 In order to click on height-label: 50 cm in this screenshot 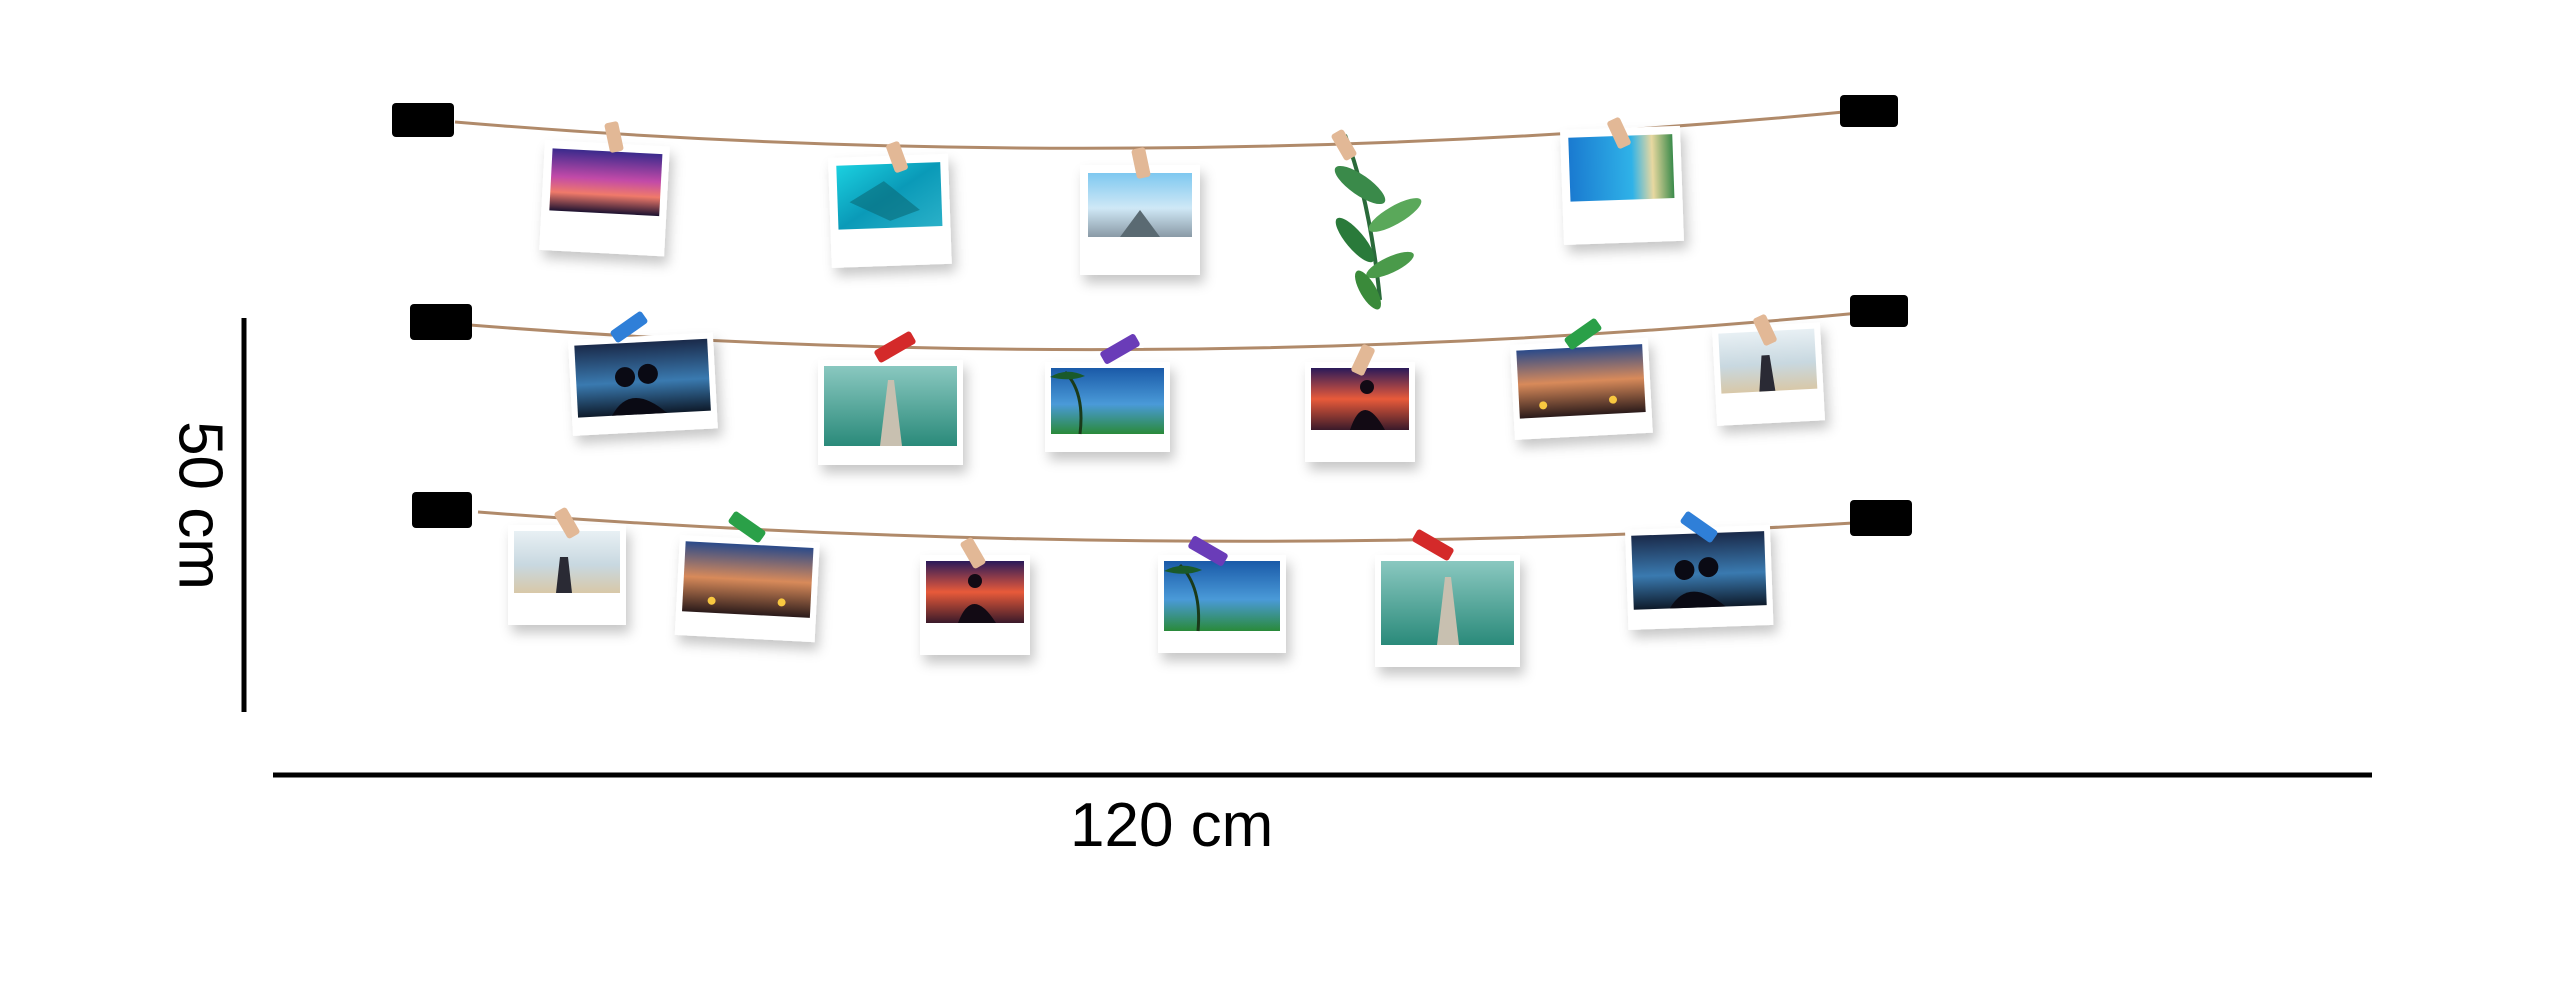, I will do `click(200, 505)`.